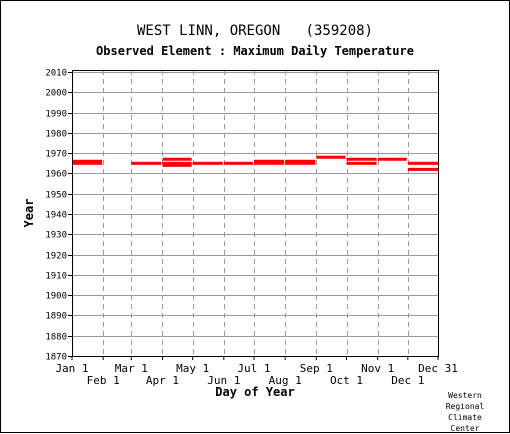 This screenshot has height=434, width=510. I want to click on x-tick-label: Aug 1, so click(285, 380).